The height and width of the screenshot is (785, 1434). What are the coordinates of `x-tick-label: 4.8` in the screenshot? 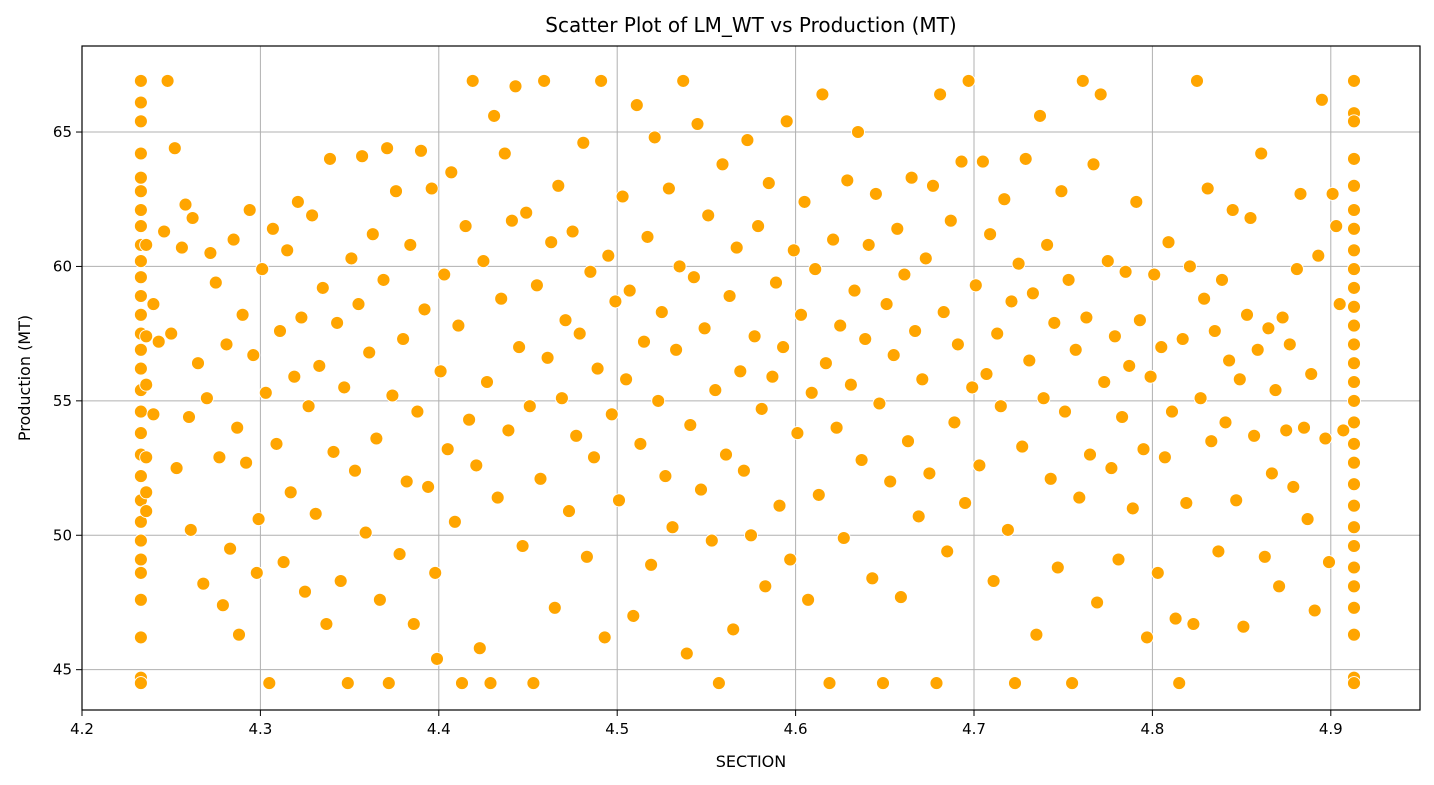 It's located at (1152, 729).